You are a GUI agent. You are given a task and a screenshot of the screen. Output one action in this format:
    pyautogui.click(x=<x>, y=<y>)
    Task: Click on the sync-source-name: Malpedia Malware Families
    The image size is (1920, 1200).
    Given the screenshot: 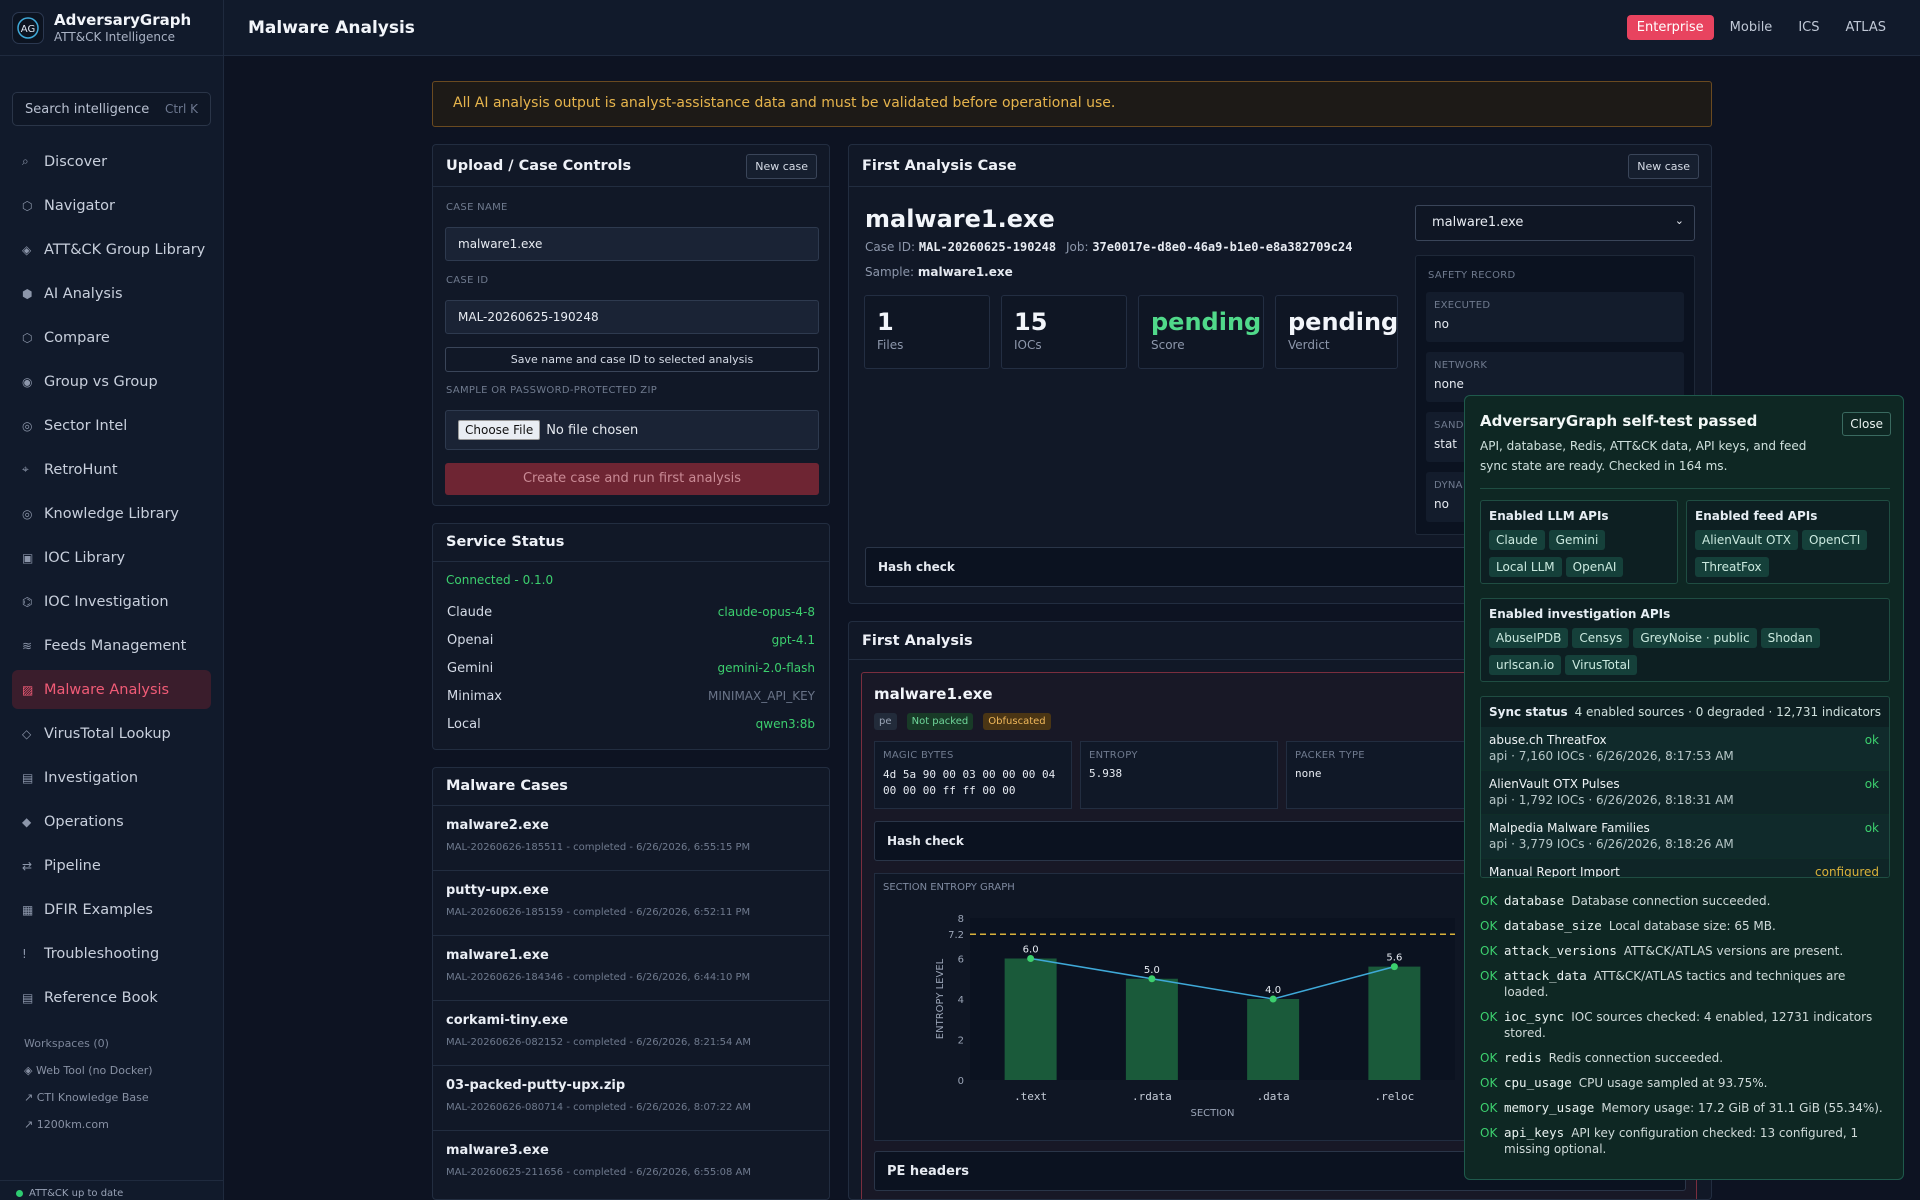 What is the action you would take?
    pyautogui.click(x=1569, y=828)
    